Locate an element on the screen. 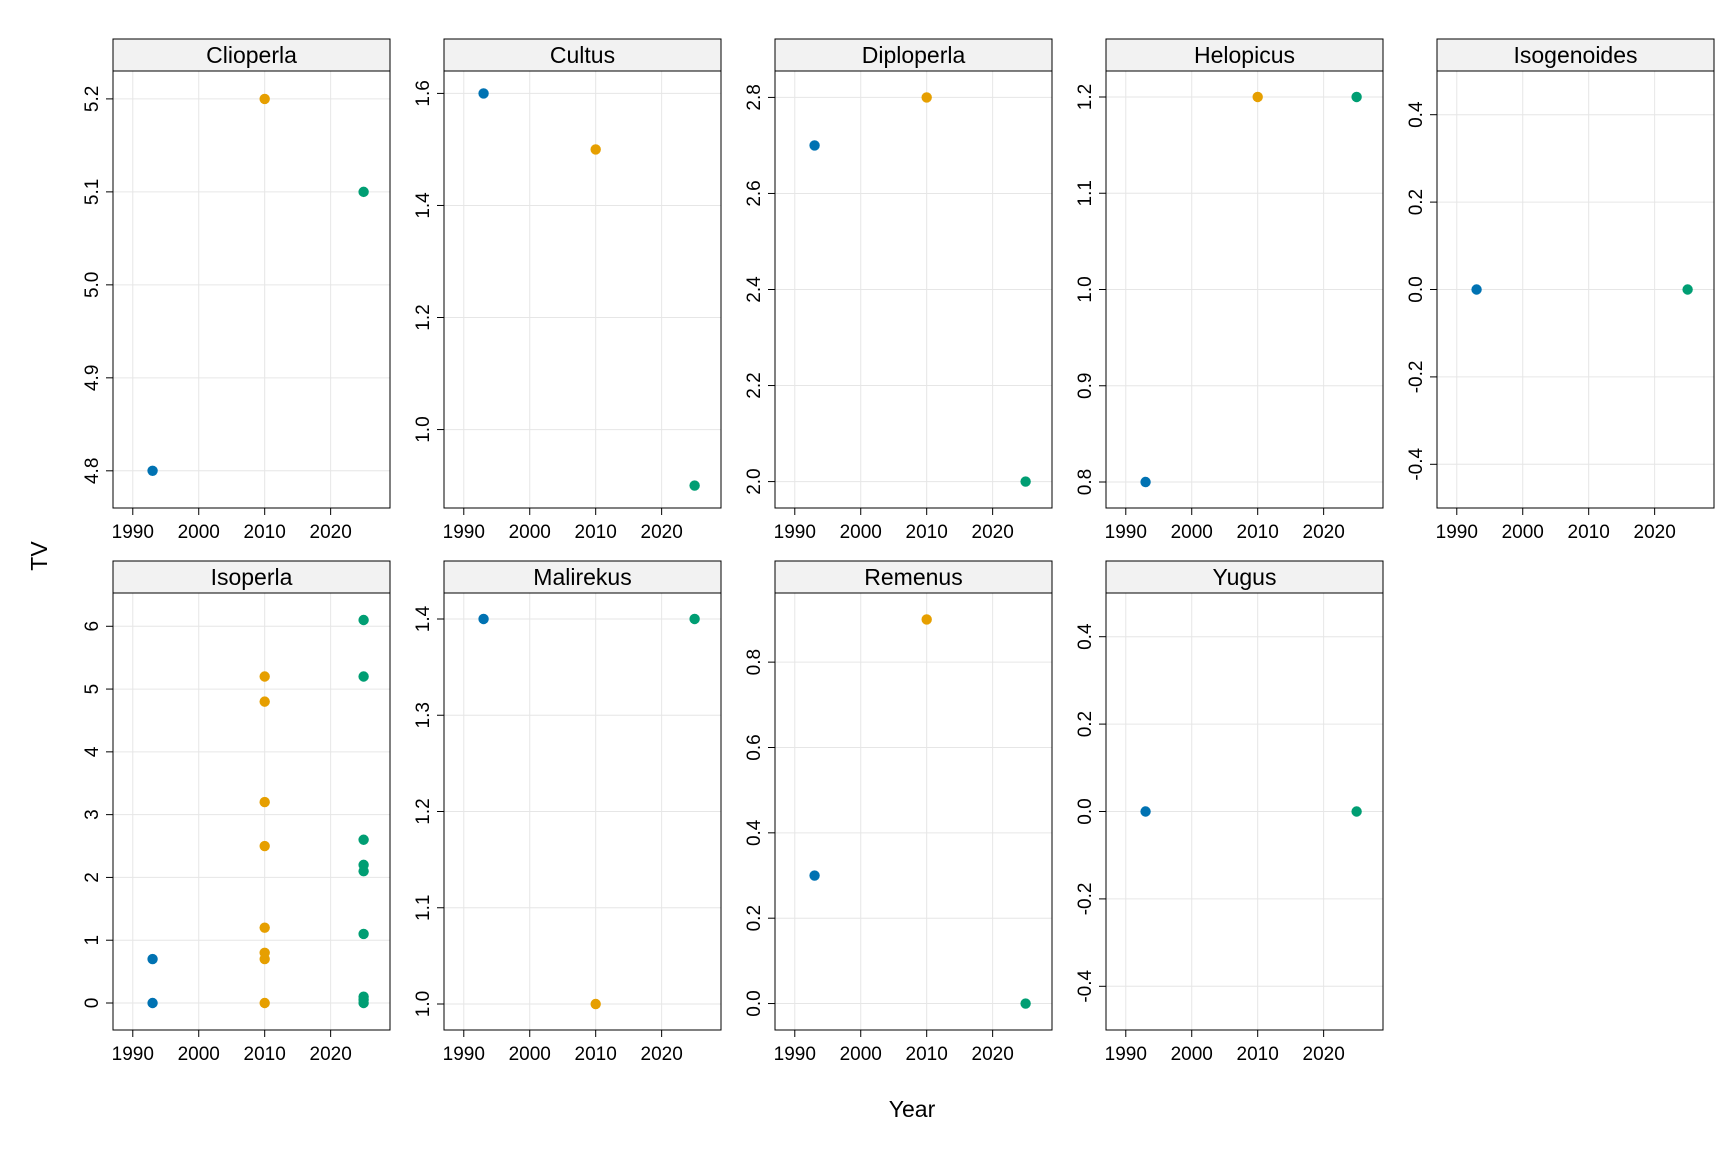 The image size is (1735, 1153). y-tick-label: 3 is located at coordinates (92, 814).